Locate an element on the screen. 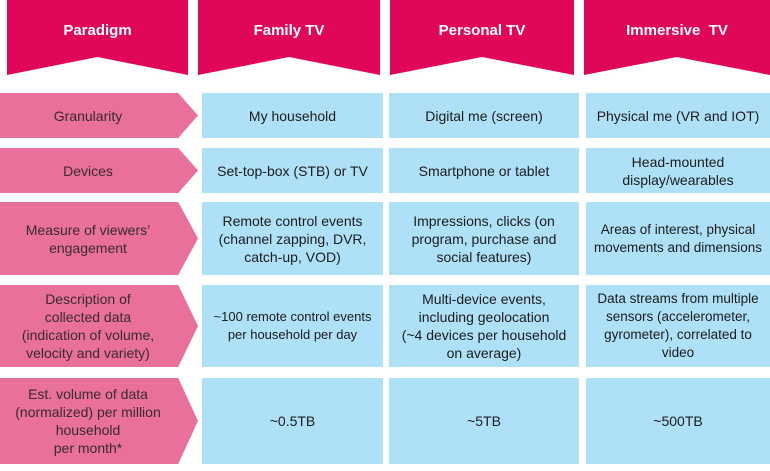  cell-volume-family: ~0.5TB is located at coordinates (292, 421).